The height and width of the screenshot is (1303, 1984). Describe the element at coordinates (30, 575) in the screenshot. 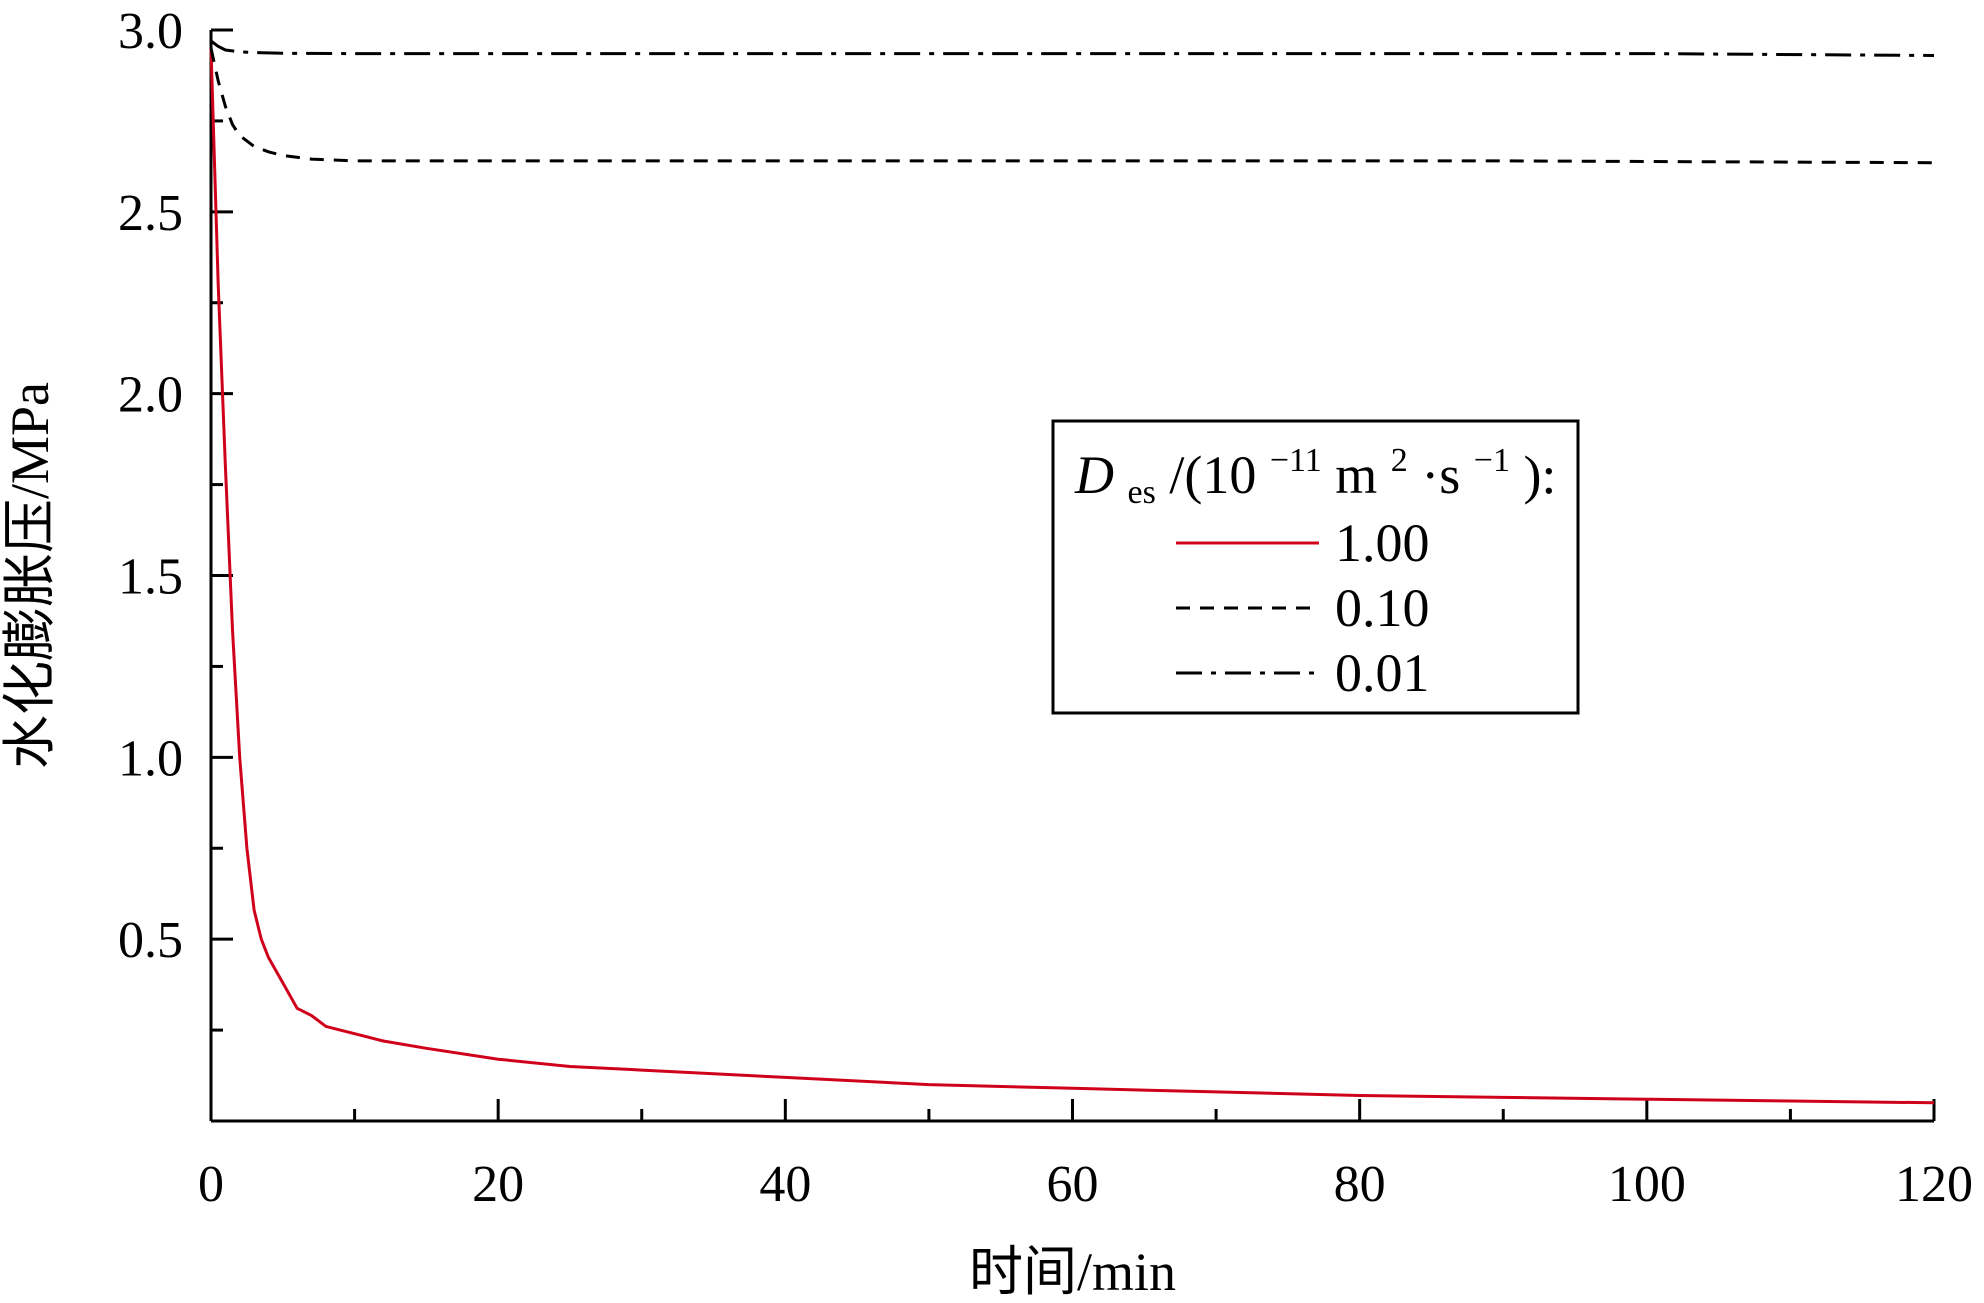

I see `y-axis-title: 水化膨胀压/MPa` at that location.